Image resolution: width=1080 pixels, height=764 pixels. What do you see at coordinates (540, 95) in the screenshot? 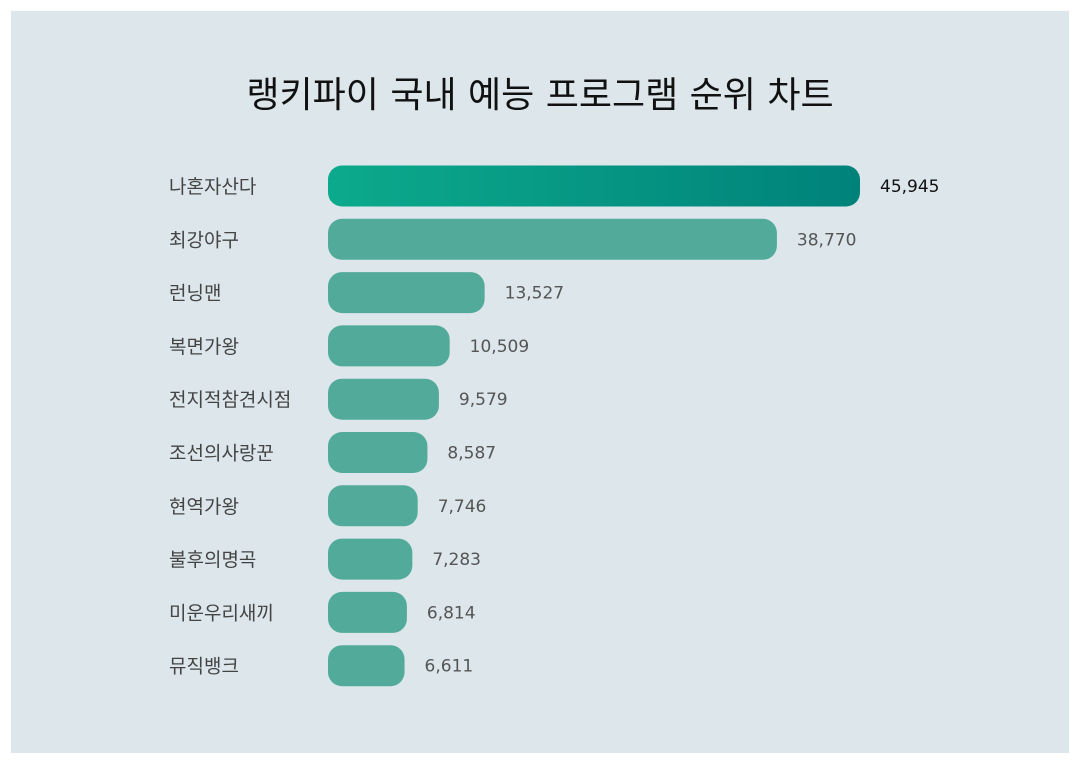
I see `chart-title: 랭키파이 국내 예능 프로그램 순위 차트` at bounding box center [540, 95].